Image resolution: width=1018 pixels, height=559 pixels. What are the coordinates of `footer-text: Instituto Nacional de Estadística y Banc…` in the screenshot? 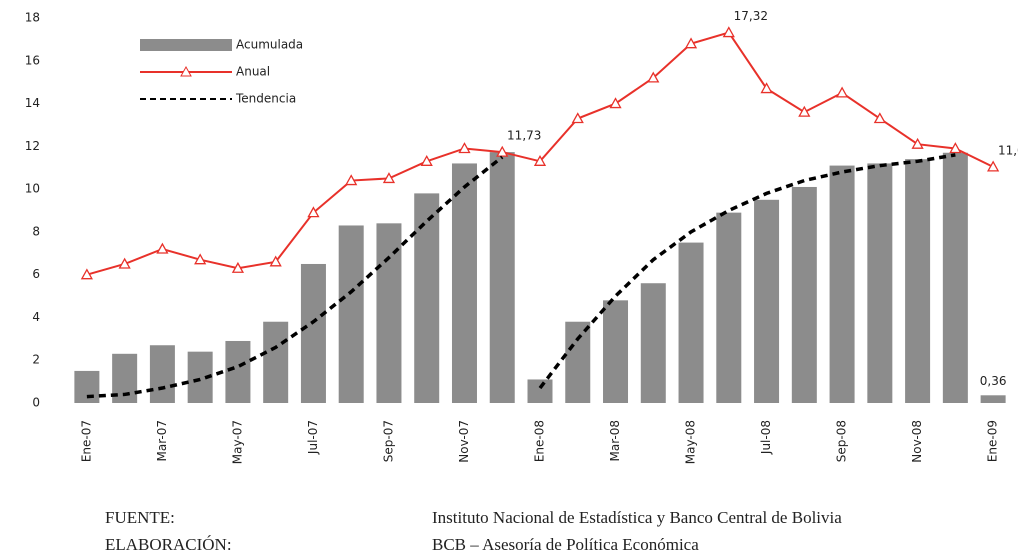 It's located at (637, 517).